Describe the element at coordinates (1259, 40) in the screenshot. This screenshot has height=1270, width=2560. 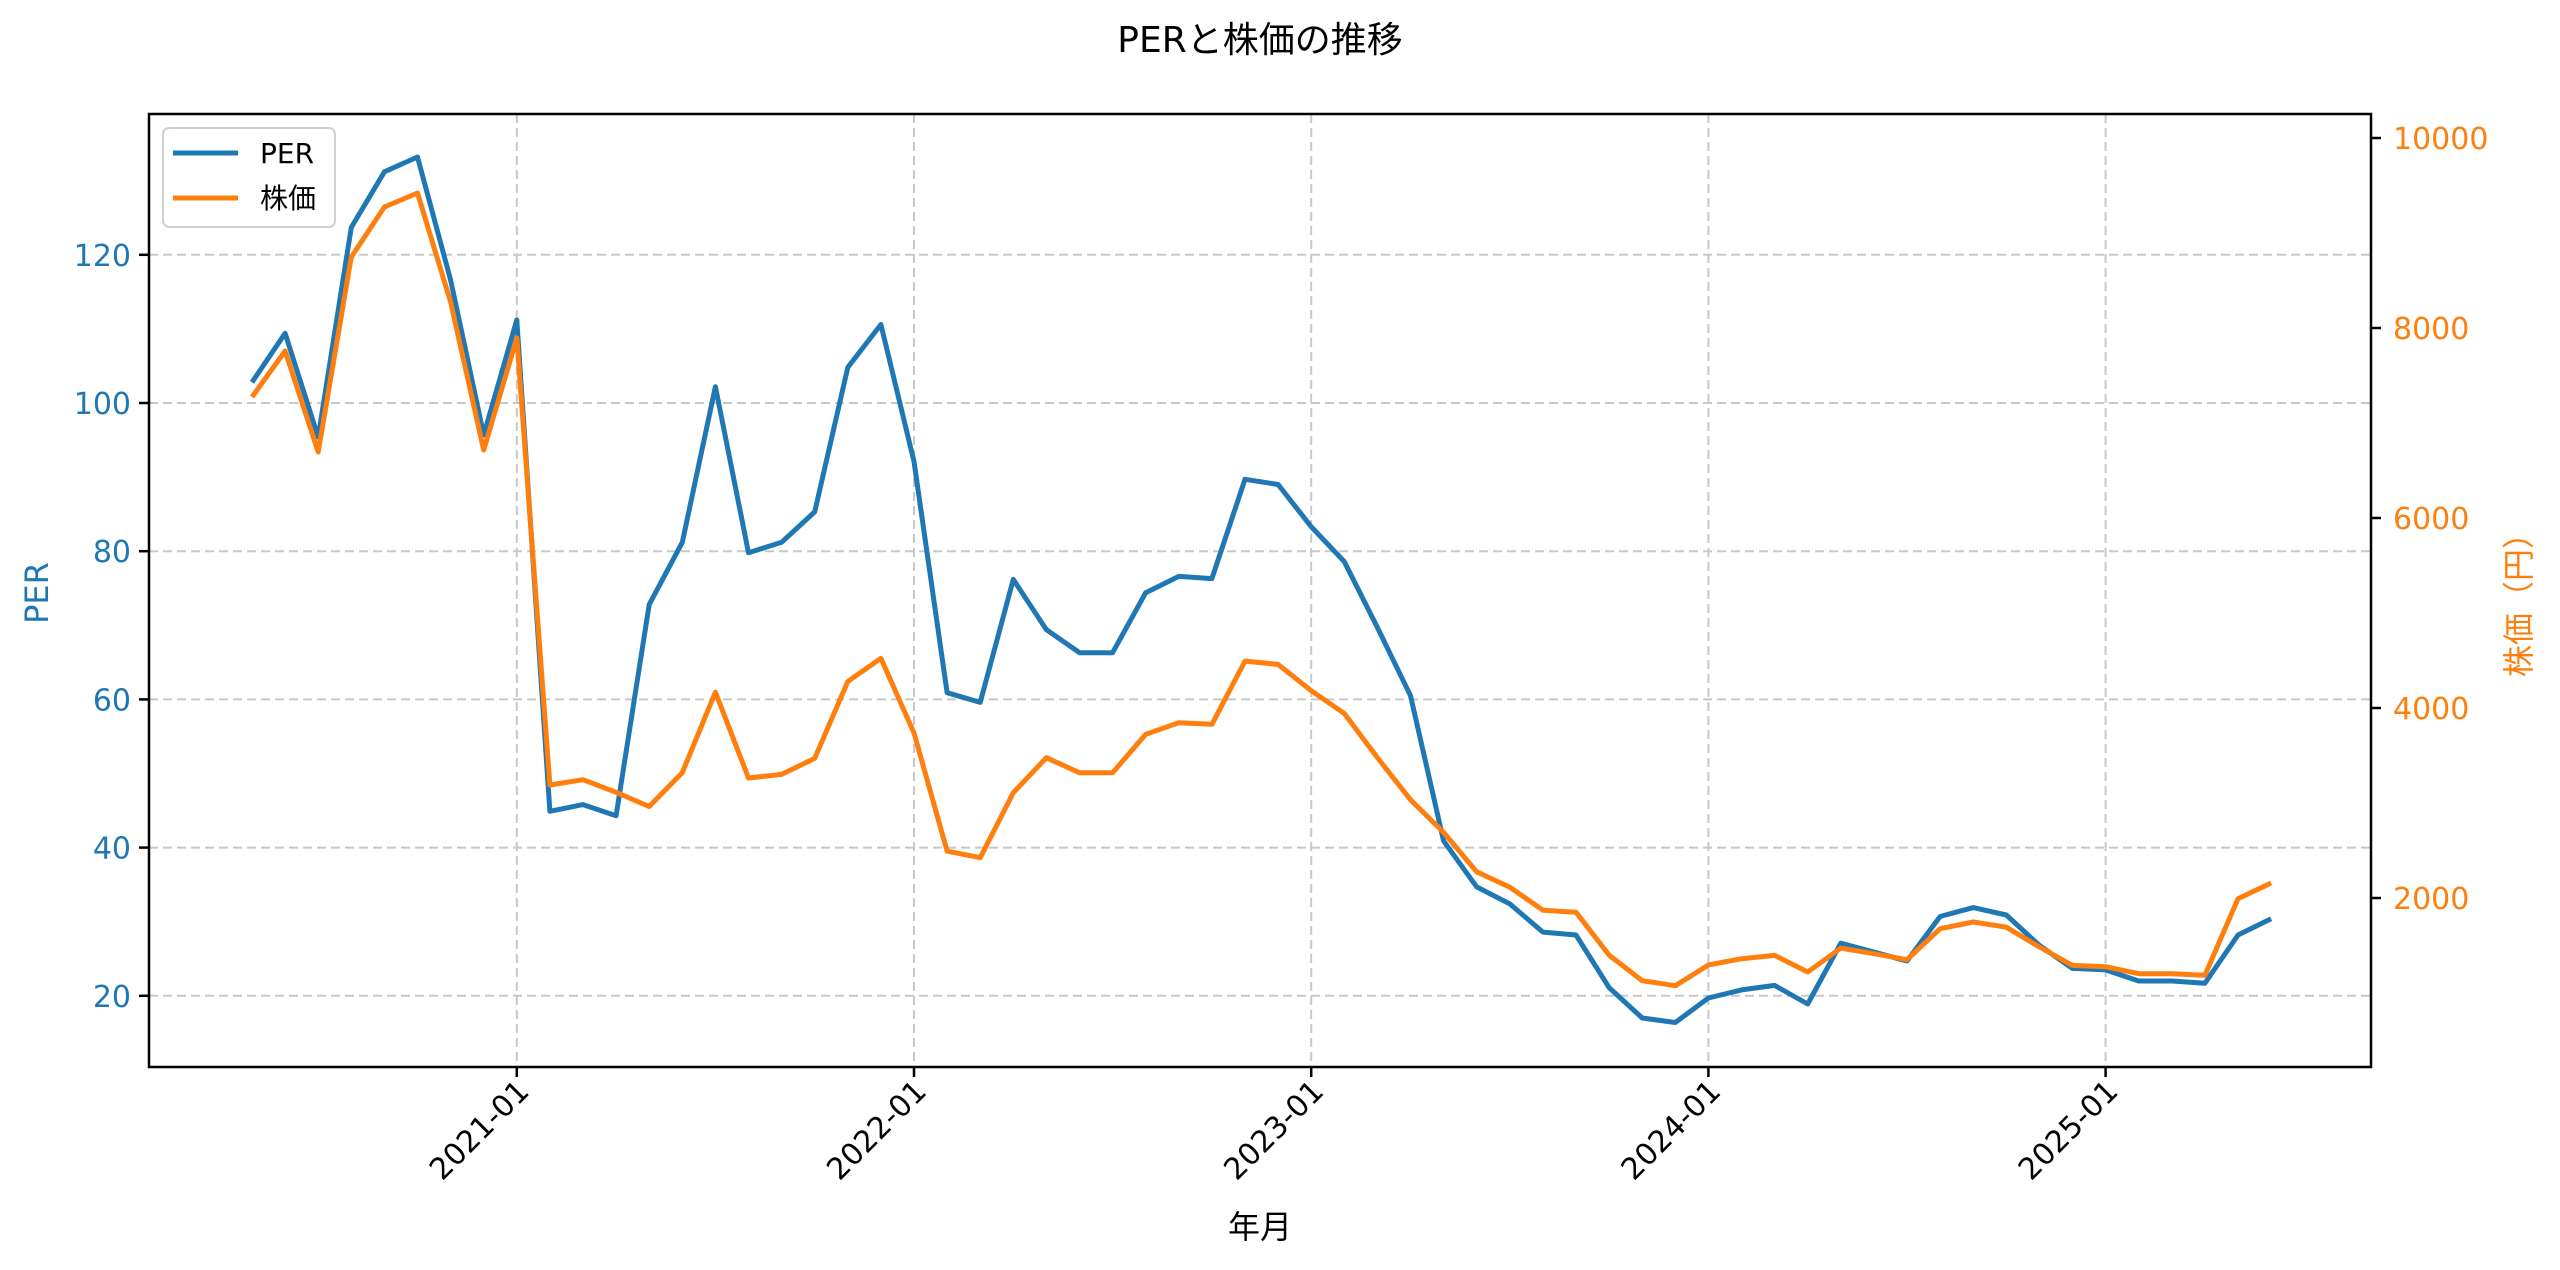
I see `chart-title: PERと株価の推移` at that location.